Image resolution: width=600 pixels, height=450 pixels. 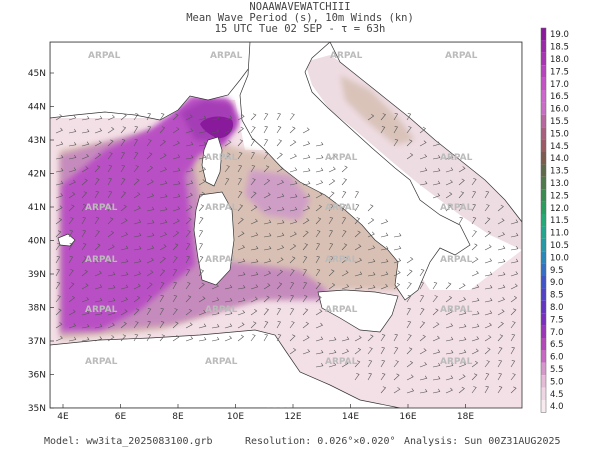 What do you see at coordinates (300, 29) in the screenshot?
I see `map-valid-time: 15 UTC Tue 02 SEP - τ = 63h` at bounding box center [300, 29].